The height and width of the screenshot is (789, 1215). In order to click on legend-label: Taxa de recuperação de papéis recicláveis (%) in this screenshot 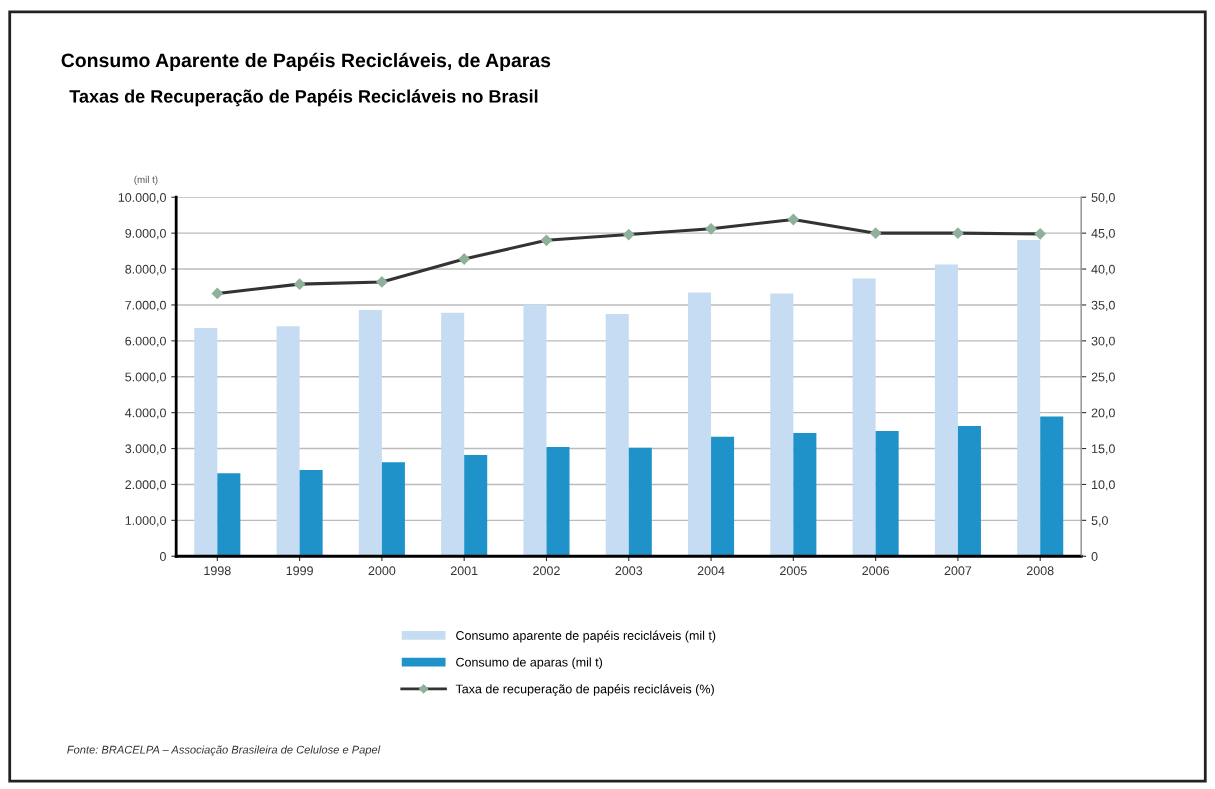, I will do `click(584, 690)`.